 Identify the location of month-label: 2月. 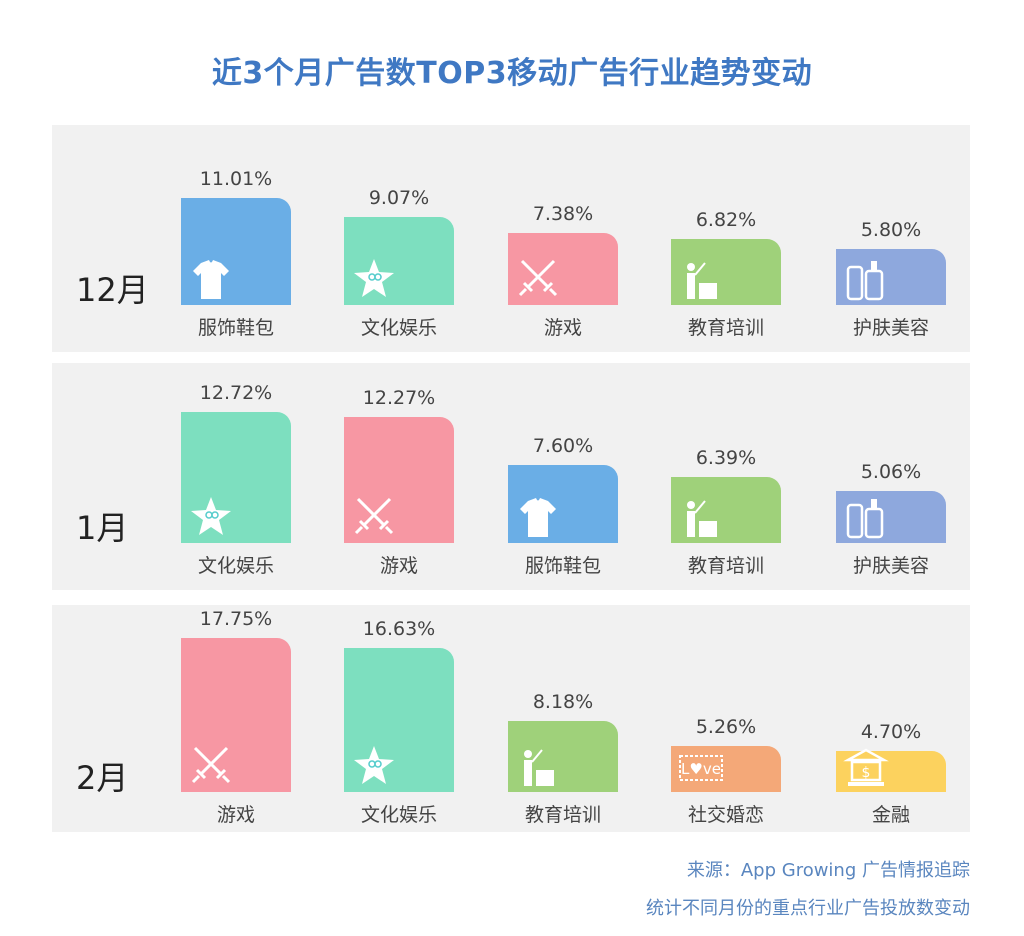
(102, 778).